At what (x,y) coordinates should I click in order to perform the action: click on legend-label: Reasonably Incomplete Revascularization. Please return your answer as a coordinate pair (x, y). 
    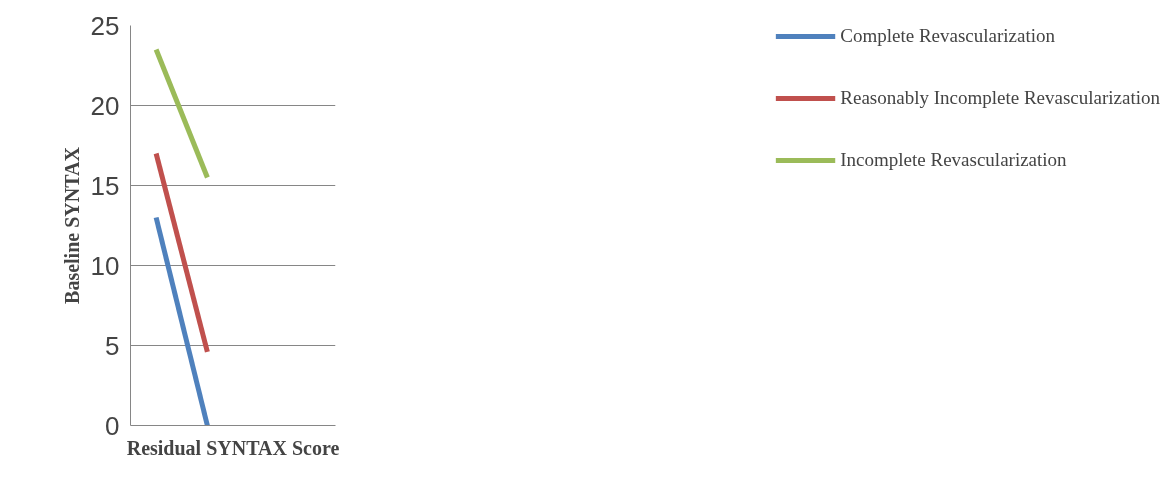
    Looking at the image, I should click on (1000, 98).